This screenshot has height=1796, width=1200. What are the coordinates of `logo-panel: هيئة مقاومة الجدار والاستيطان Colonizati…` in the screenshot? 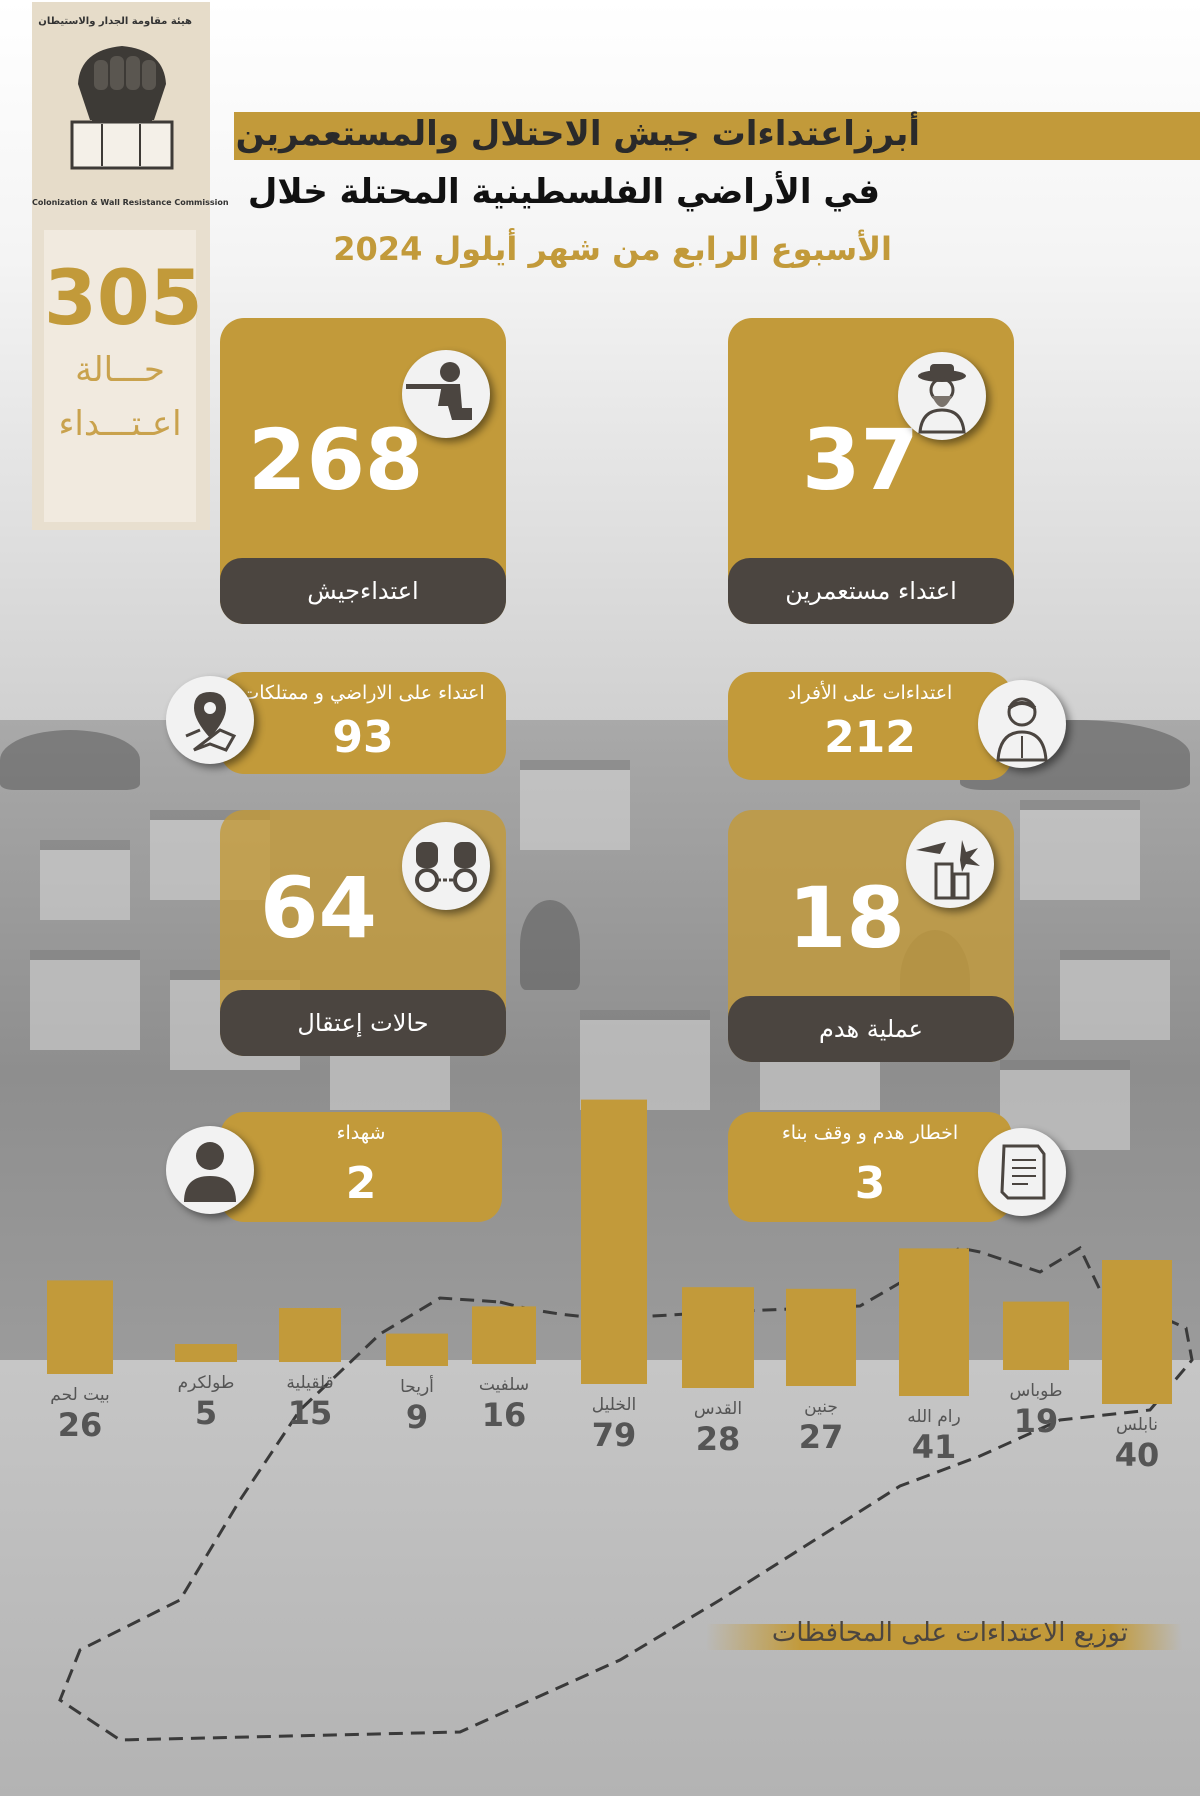 It's located at (130, 266).